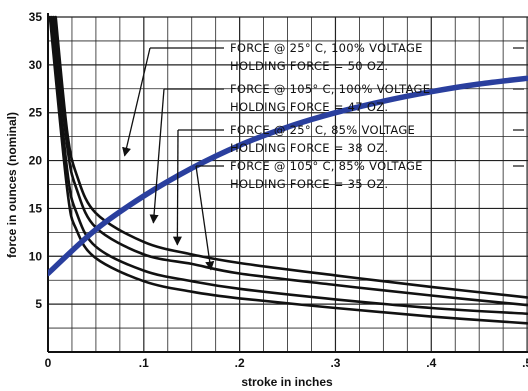 This screenshot has width=528, height=391. Describe the element at coordinates (144, 363) in the screenshot. I see `x-tick-label: .1` at that location.